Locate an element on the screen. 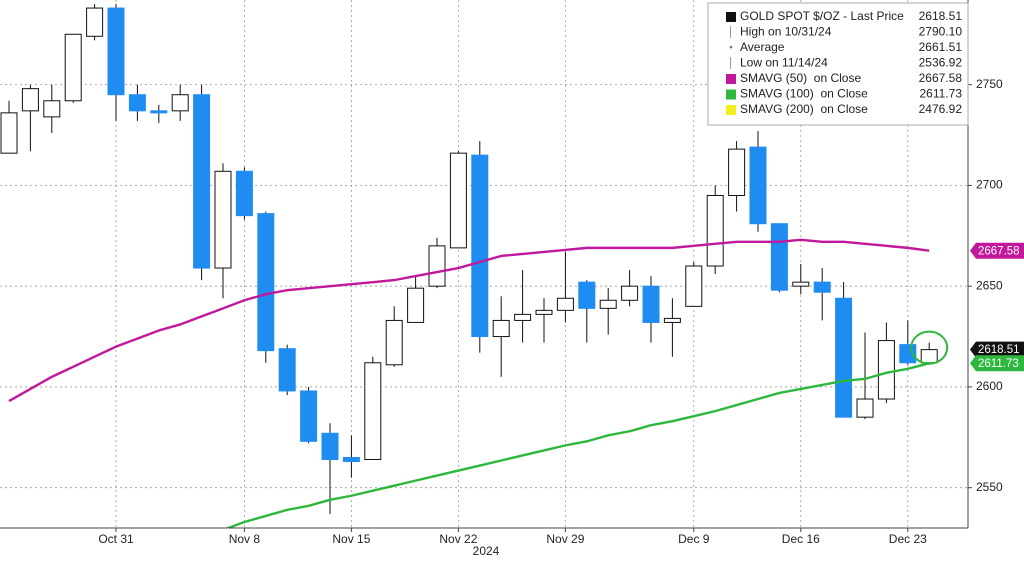 This screenshot has width=1024, height=561. legend-label: SMAVG (100) on Close is located at coordinates (804, 94).